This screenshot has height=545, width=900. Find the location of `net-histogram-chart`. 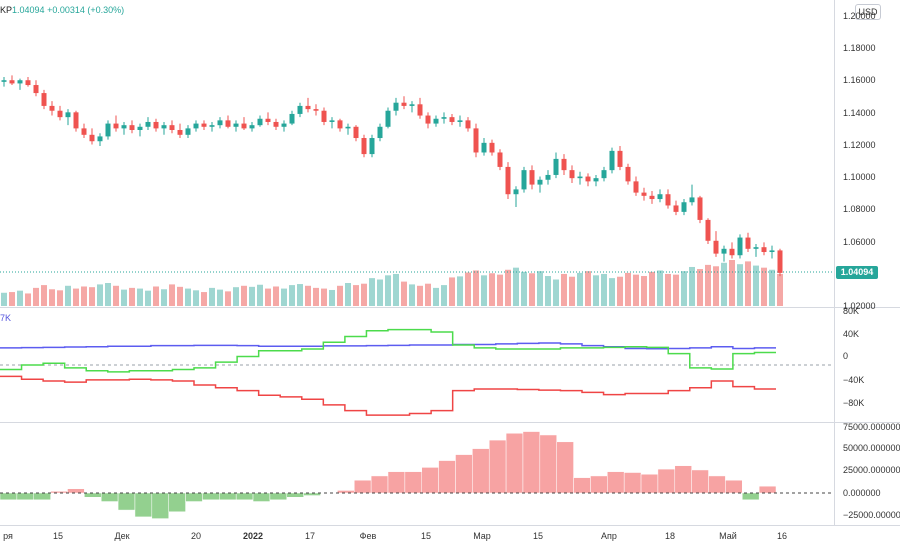

net-histogram-chart is located at coordinates (417, 475).